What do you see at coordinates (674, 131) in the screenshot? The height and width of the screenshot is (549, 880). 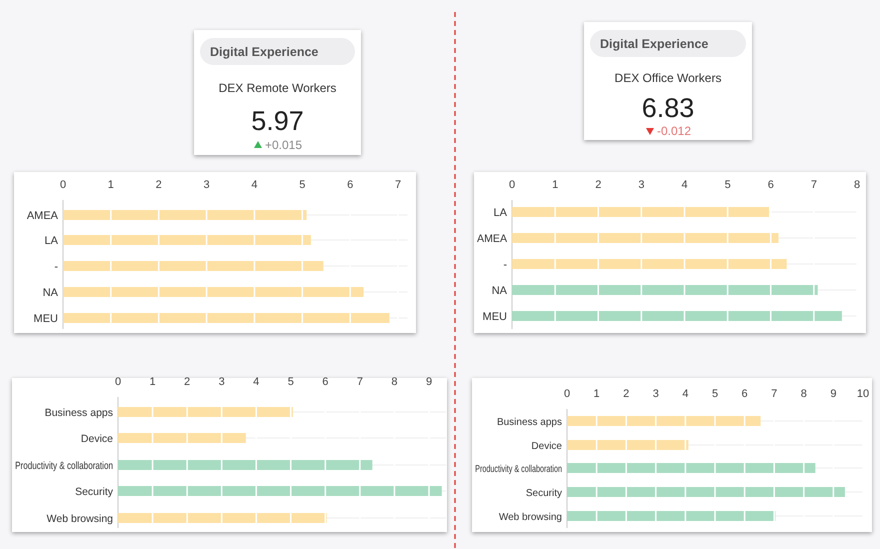 I see `text: -0.012` at bounding box center [674, 131].